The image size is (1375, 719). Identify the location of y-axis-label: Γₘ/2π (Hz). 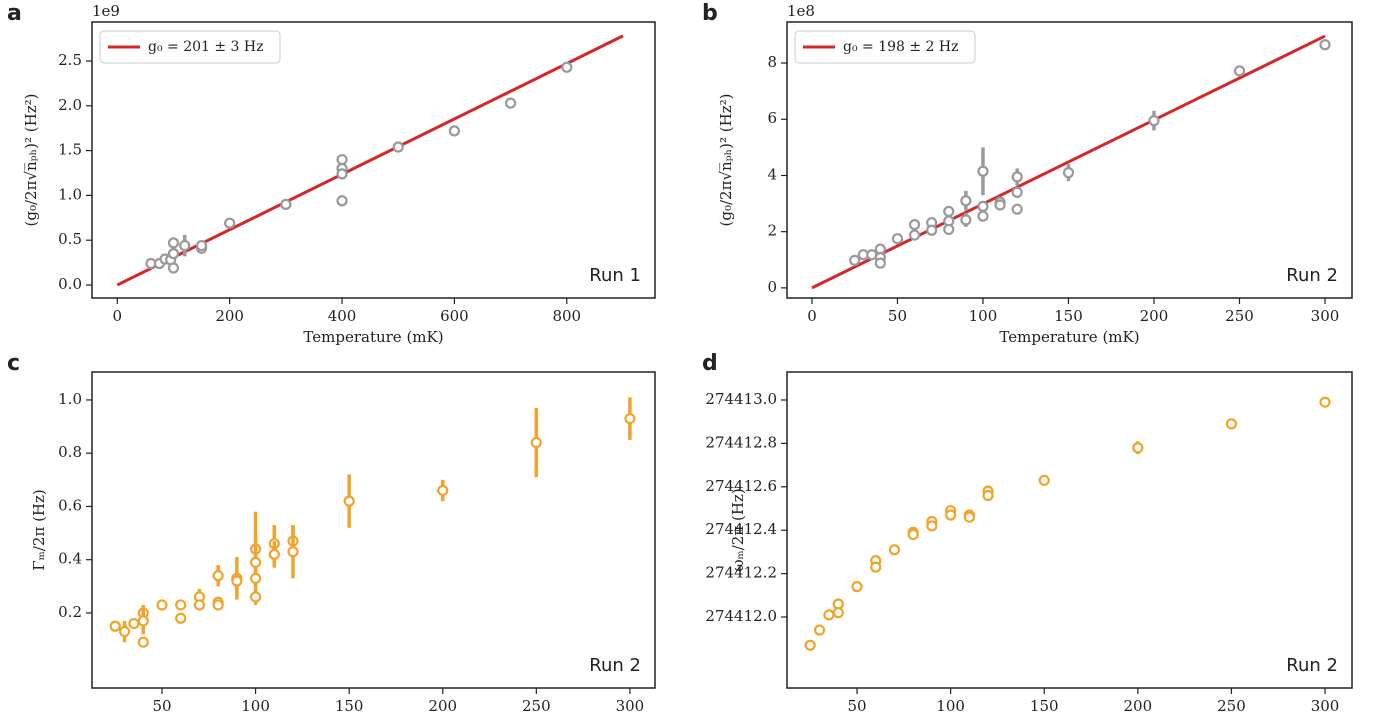
(39, 530).